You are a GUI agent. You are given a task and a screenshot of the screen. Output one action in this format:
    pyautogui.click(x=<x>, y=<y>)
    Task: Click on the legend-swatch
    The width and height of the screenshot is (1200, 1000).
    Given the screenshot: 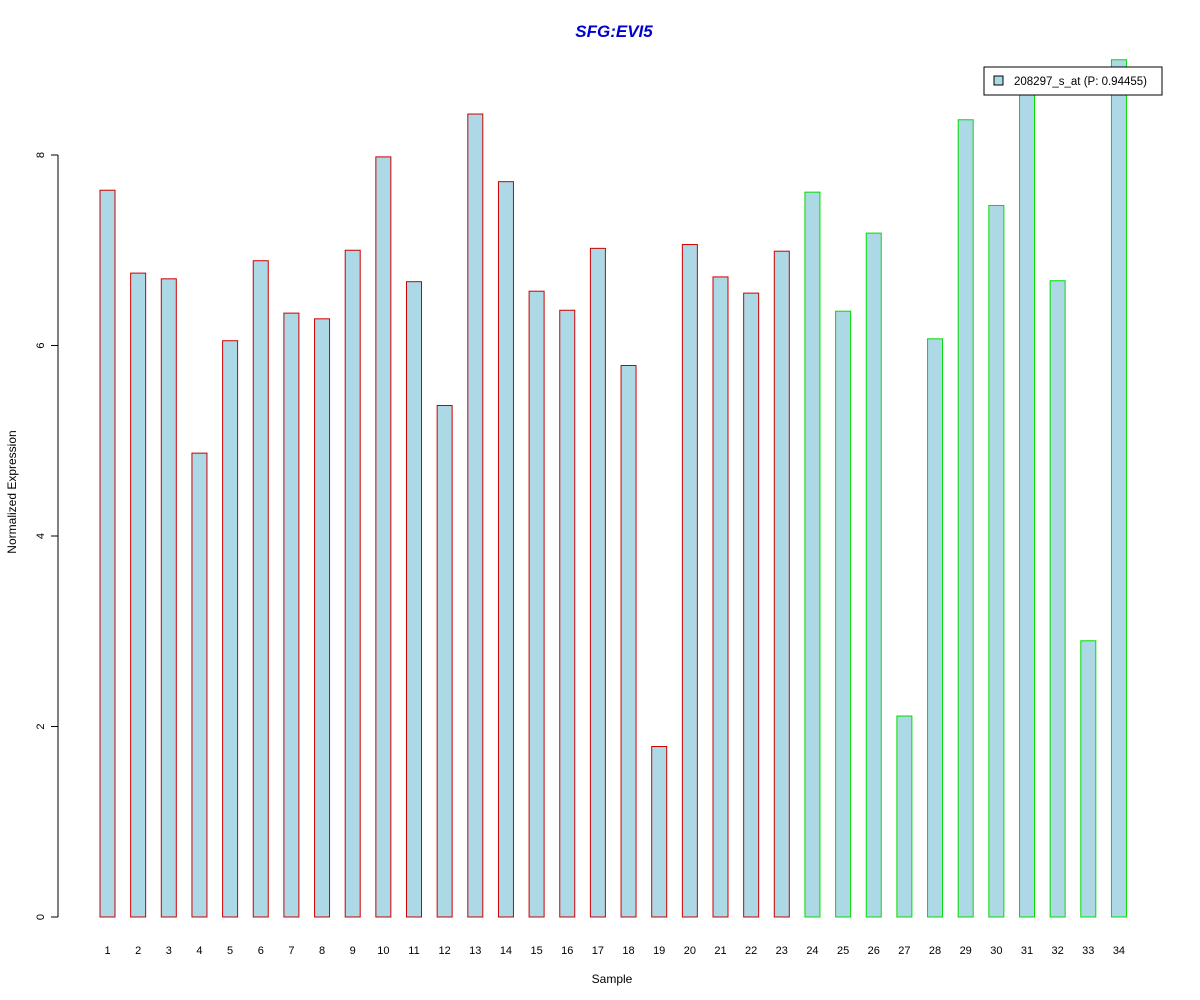 What is the action you would take?
    pyautogui.click(x=998, y=80)
    